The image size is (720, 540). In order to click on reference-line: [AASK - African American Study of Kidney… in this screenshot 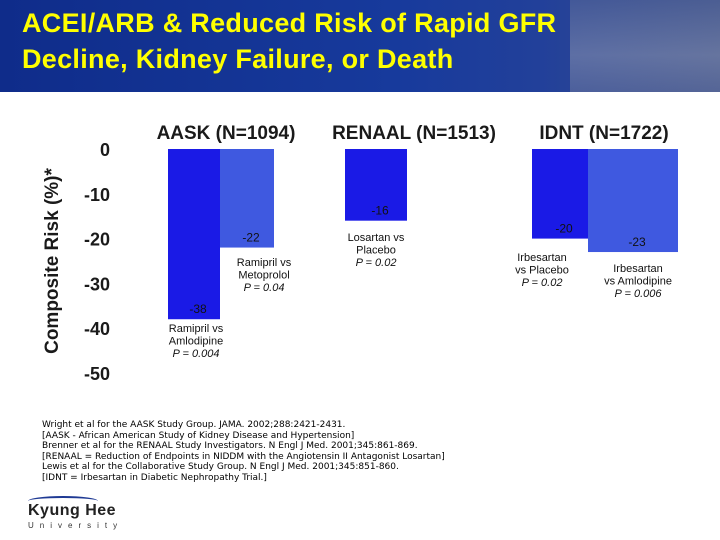, I will do `click(198, 435)`.